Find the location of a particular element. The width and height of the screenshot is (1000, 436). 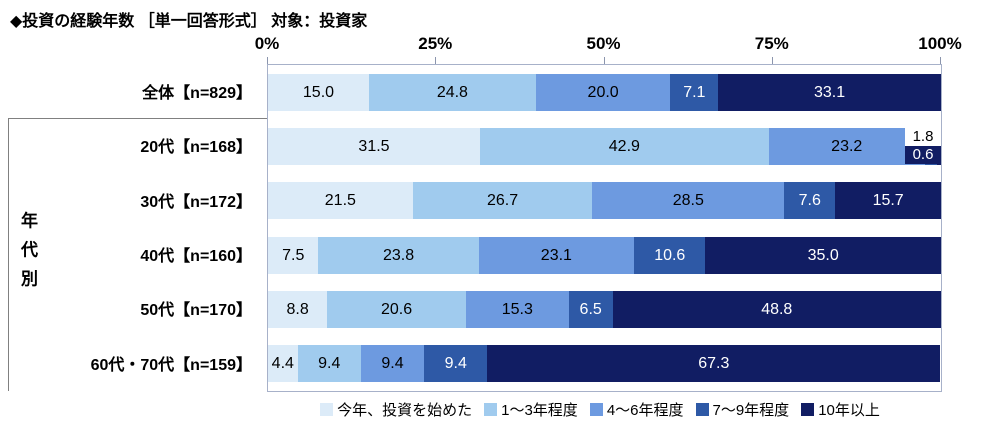

bar-segment: 4.4 is located at coordinates (283, 364).